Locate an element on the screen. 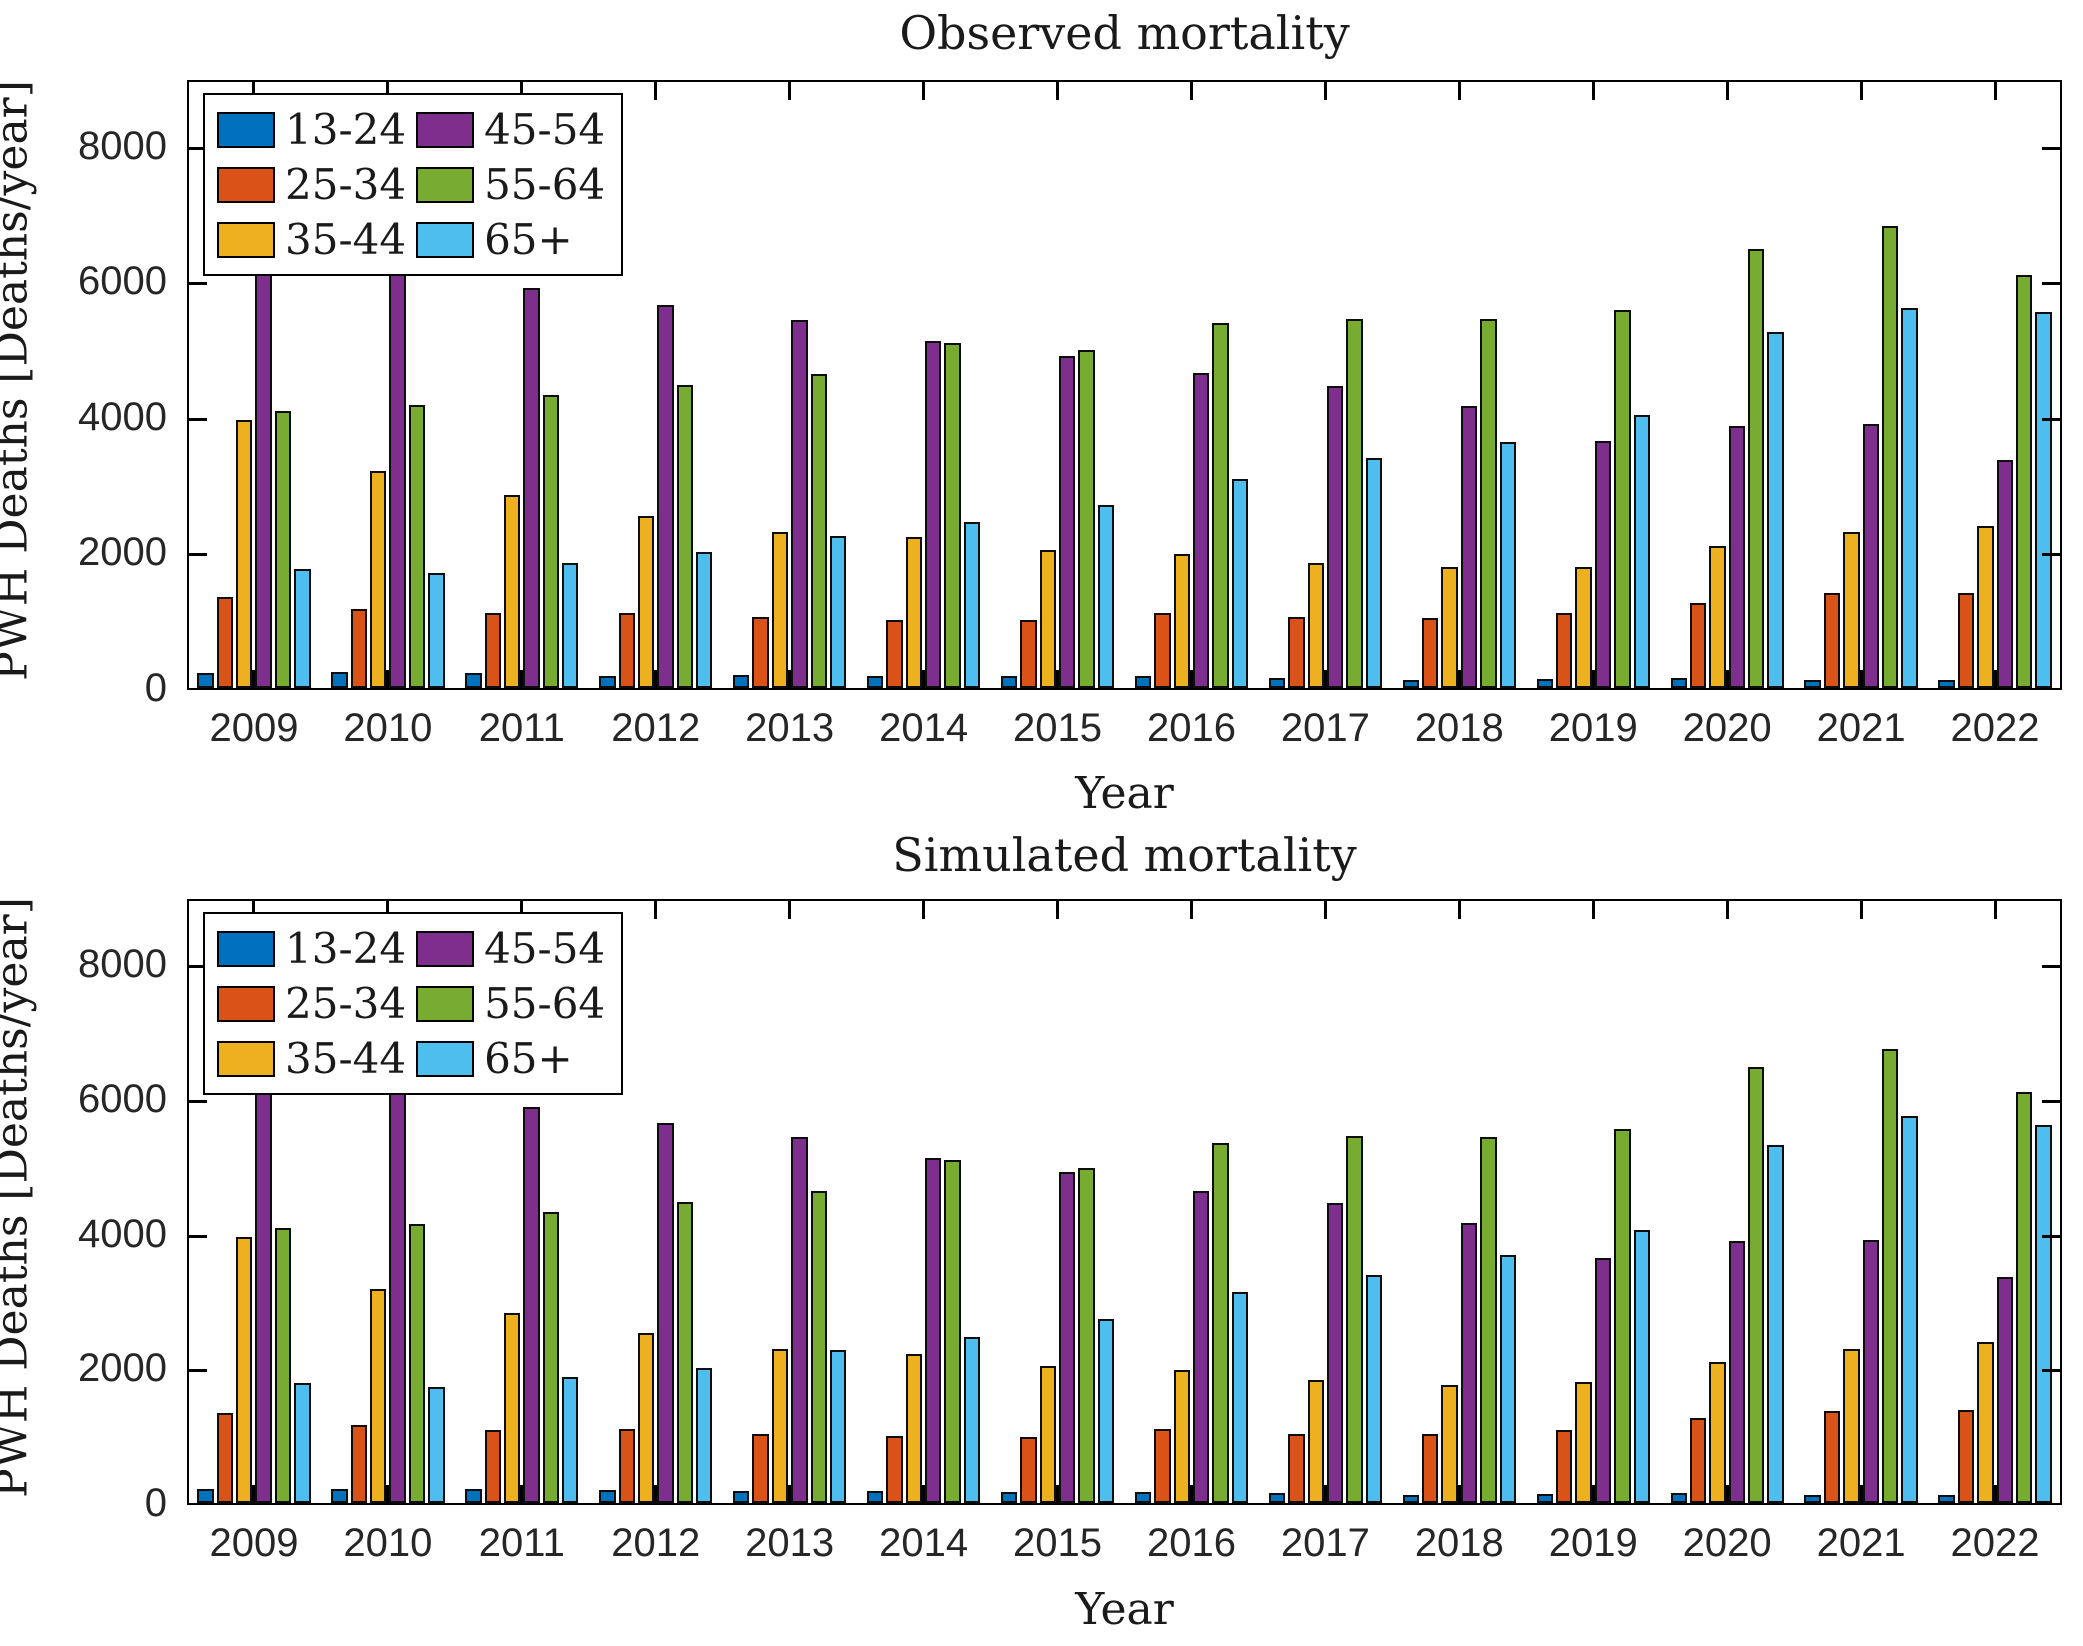 This screenshot has height=1646, width=2083. simulated-xtick-label: 2011 is located at coordinates (521, 1543).